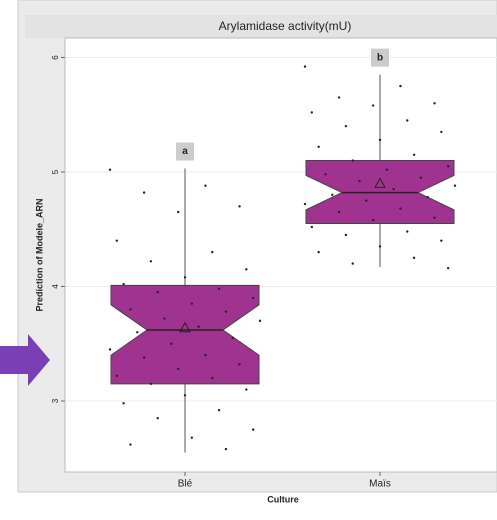 The width and height of the screenshot is (497, 520). Describe the element at coordinates (25, 360) in the screenshot. I see `arrow` at that location.